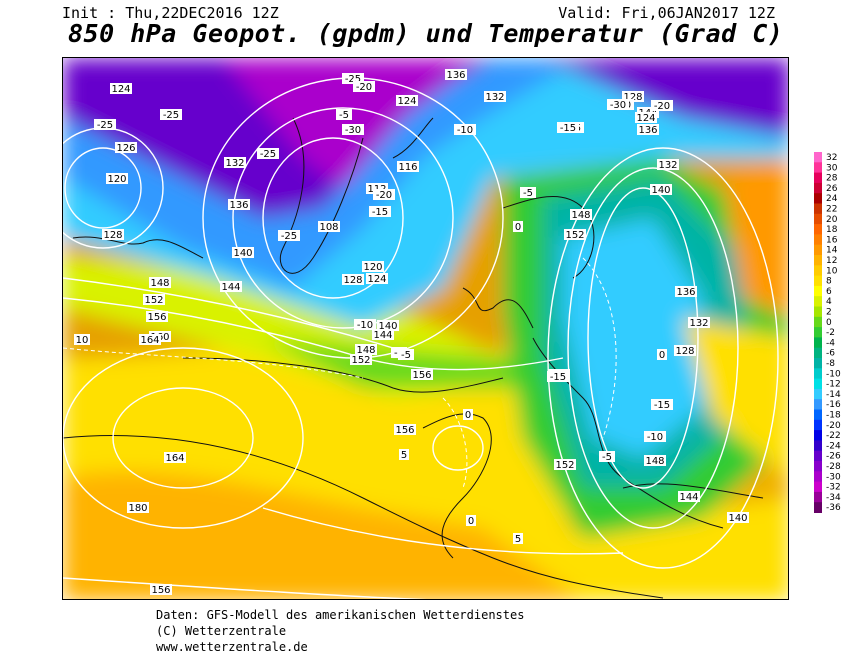 The width and height of the screenshot is (850, 657). I want to click on legend-value: 30, so click(832, 168).